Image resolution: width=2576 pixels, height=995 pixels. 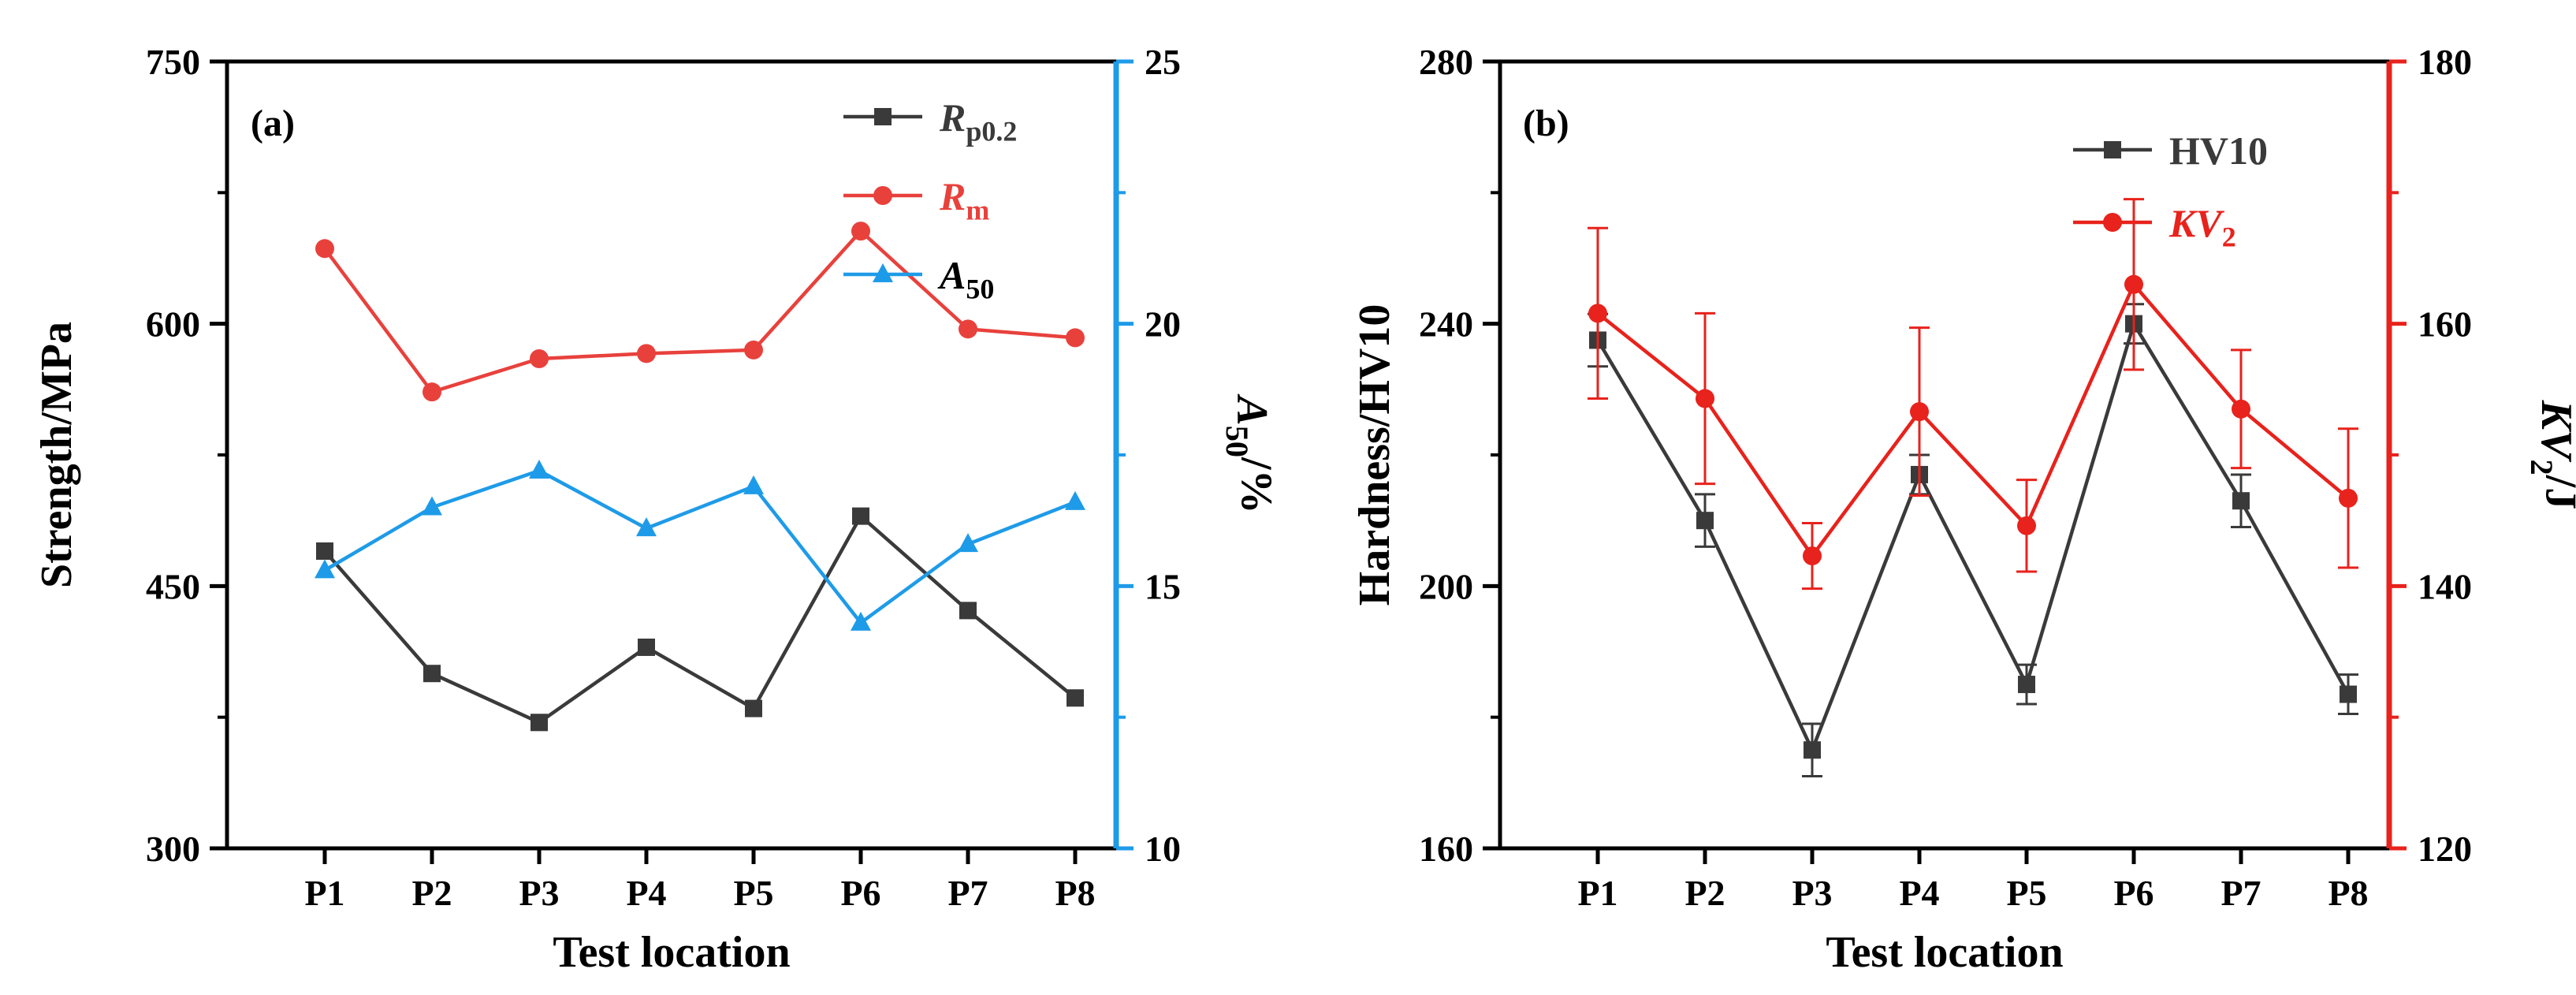 I want to click on right-tick-label-120: 120, so click(x=2445, y=849).